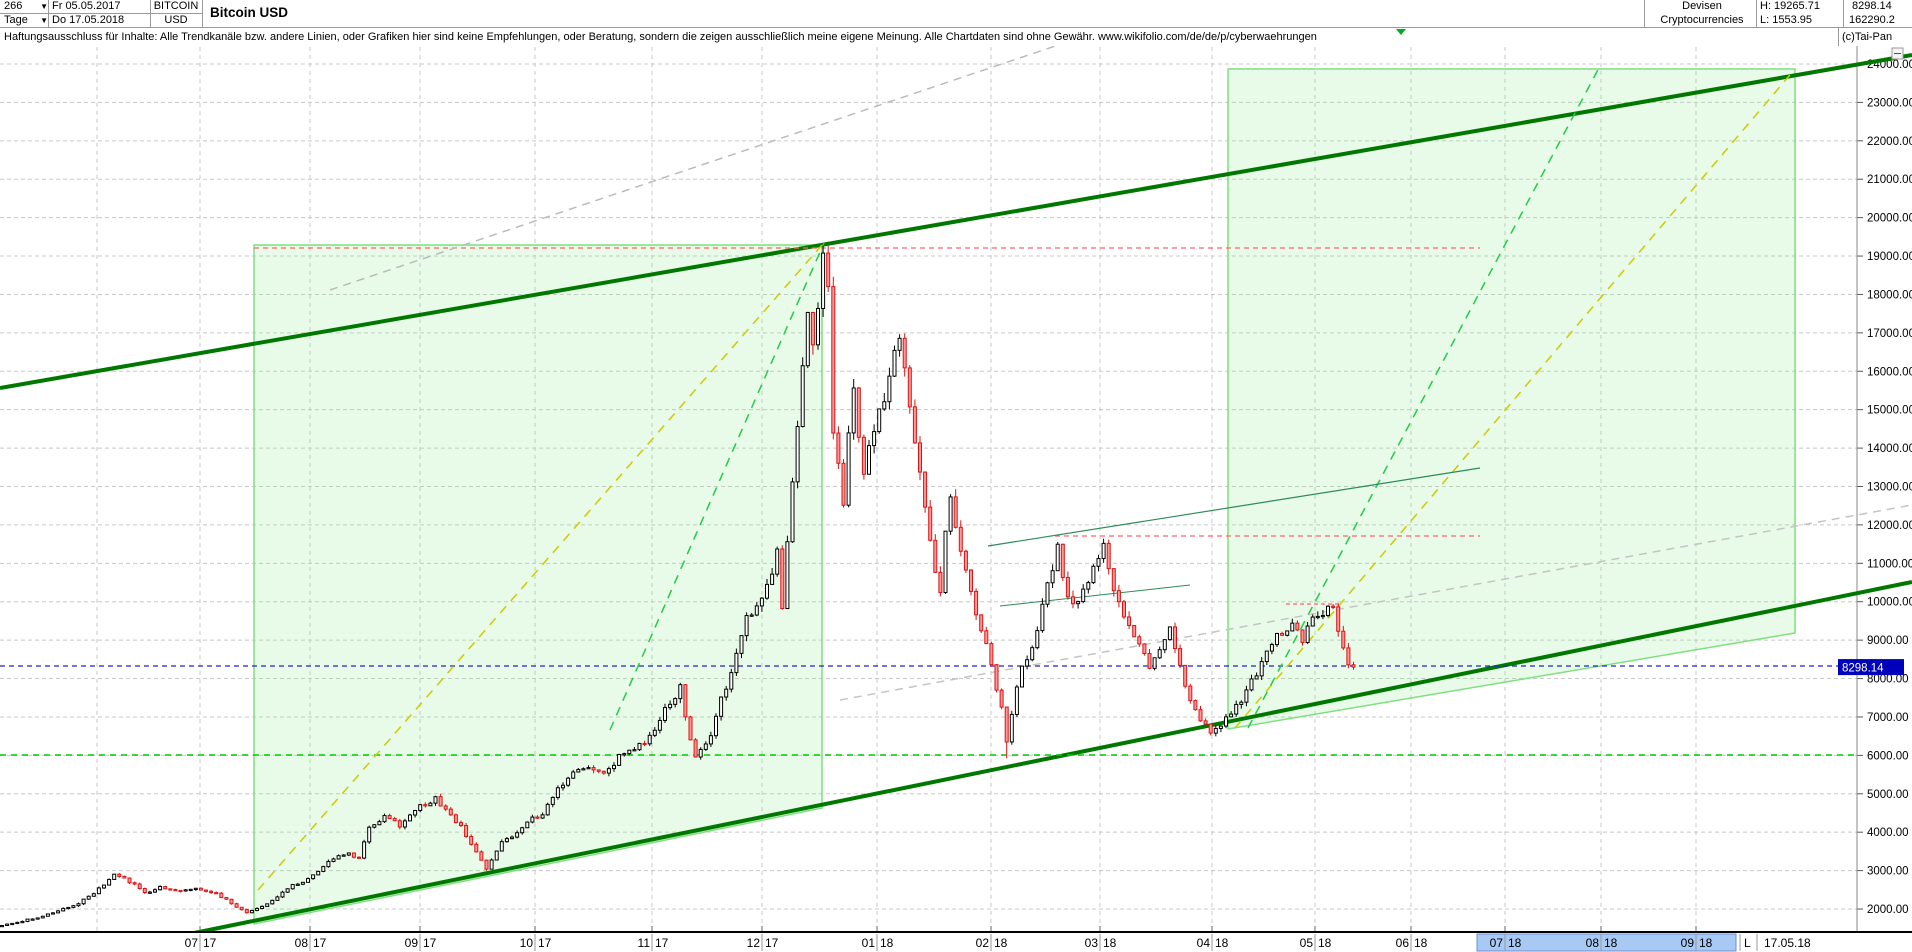 The height and width of the screenshot is (952, 1912). I want to click on x-axis-end-l: L, so click(1747, 943).